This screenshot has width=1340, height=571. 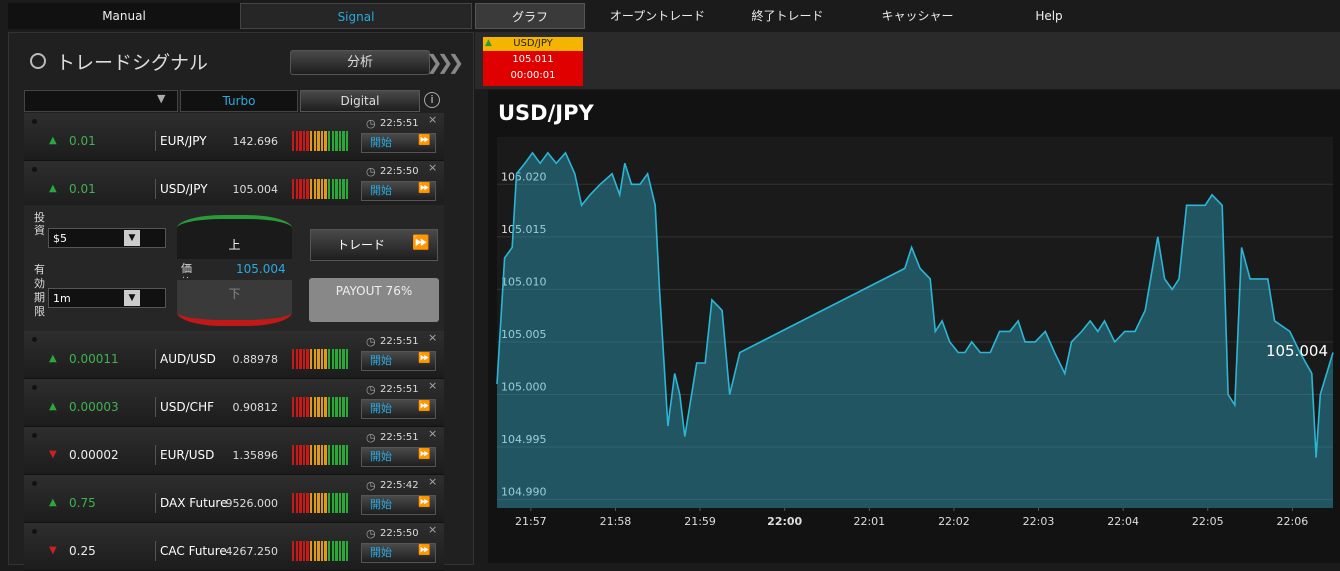 I want to click on tab-manual: Manual, so click(x=124, y=16).